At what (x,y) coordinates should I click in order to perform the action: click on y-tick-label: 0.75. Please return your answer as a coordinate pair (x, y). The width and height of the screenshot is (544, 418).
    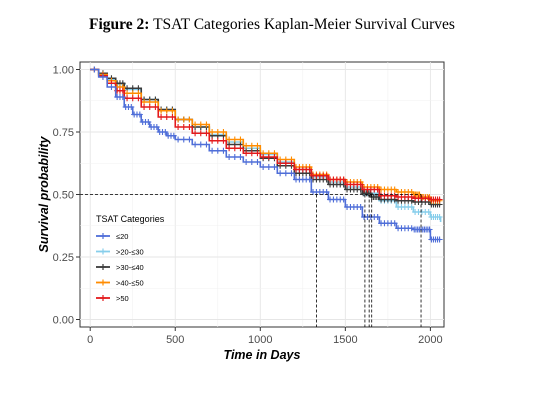
    Looking at the image, I should click on (63, 133).